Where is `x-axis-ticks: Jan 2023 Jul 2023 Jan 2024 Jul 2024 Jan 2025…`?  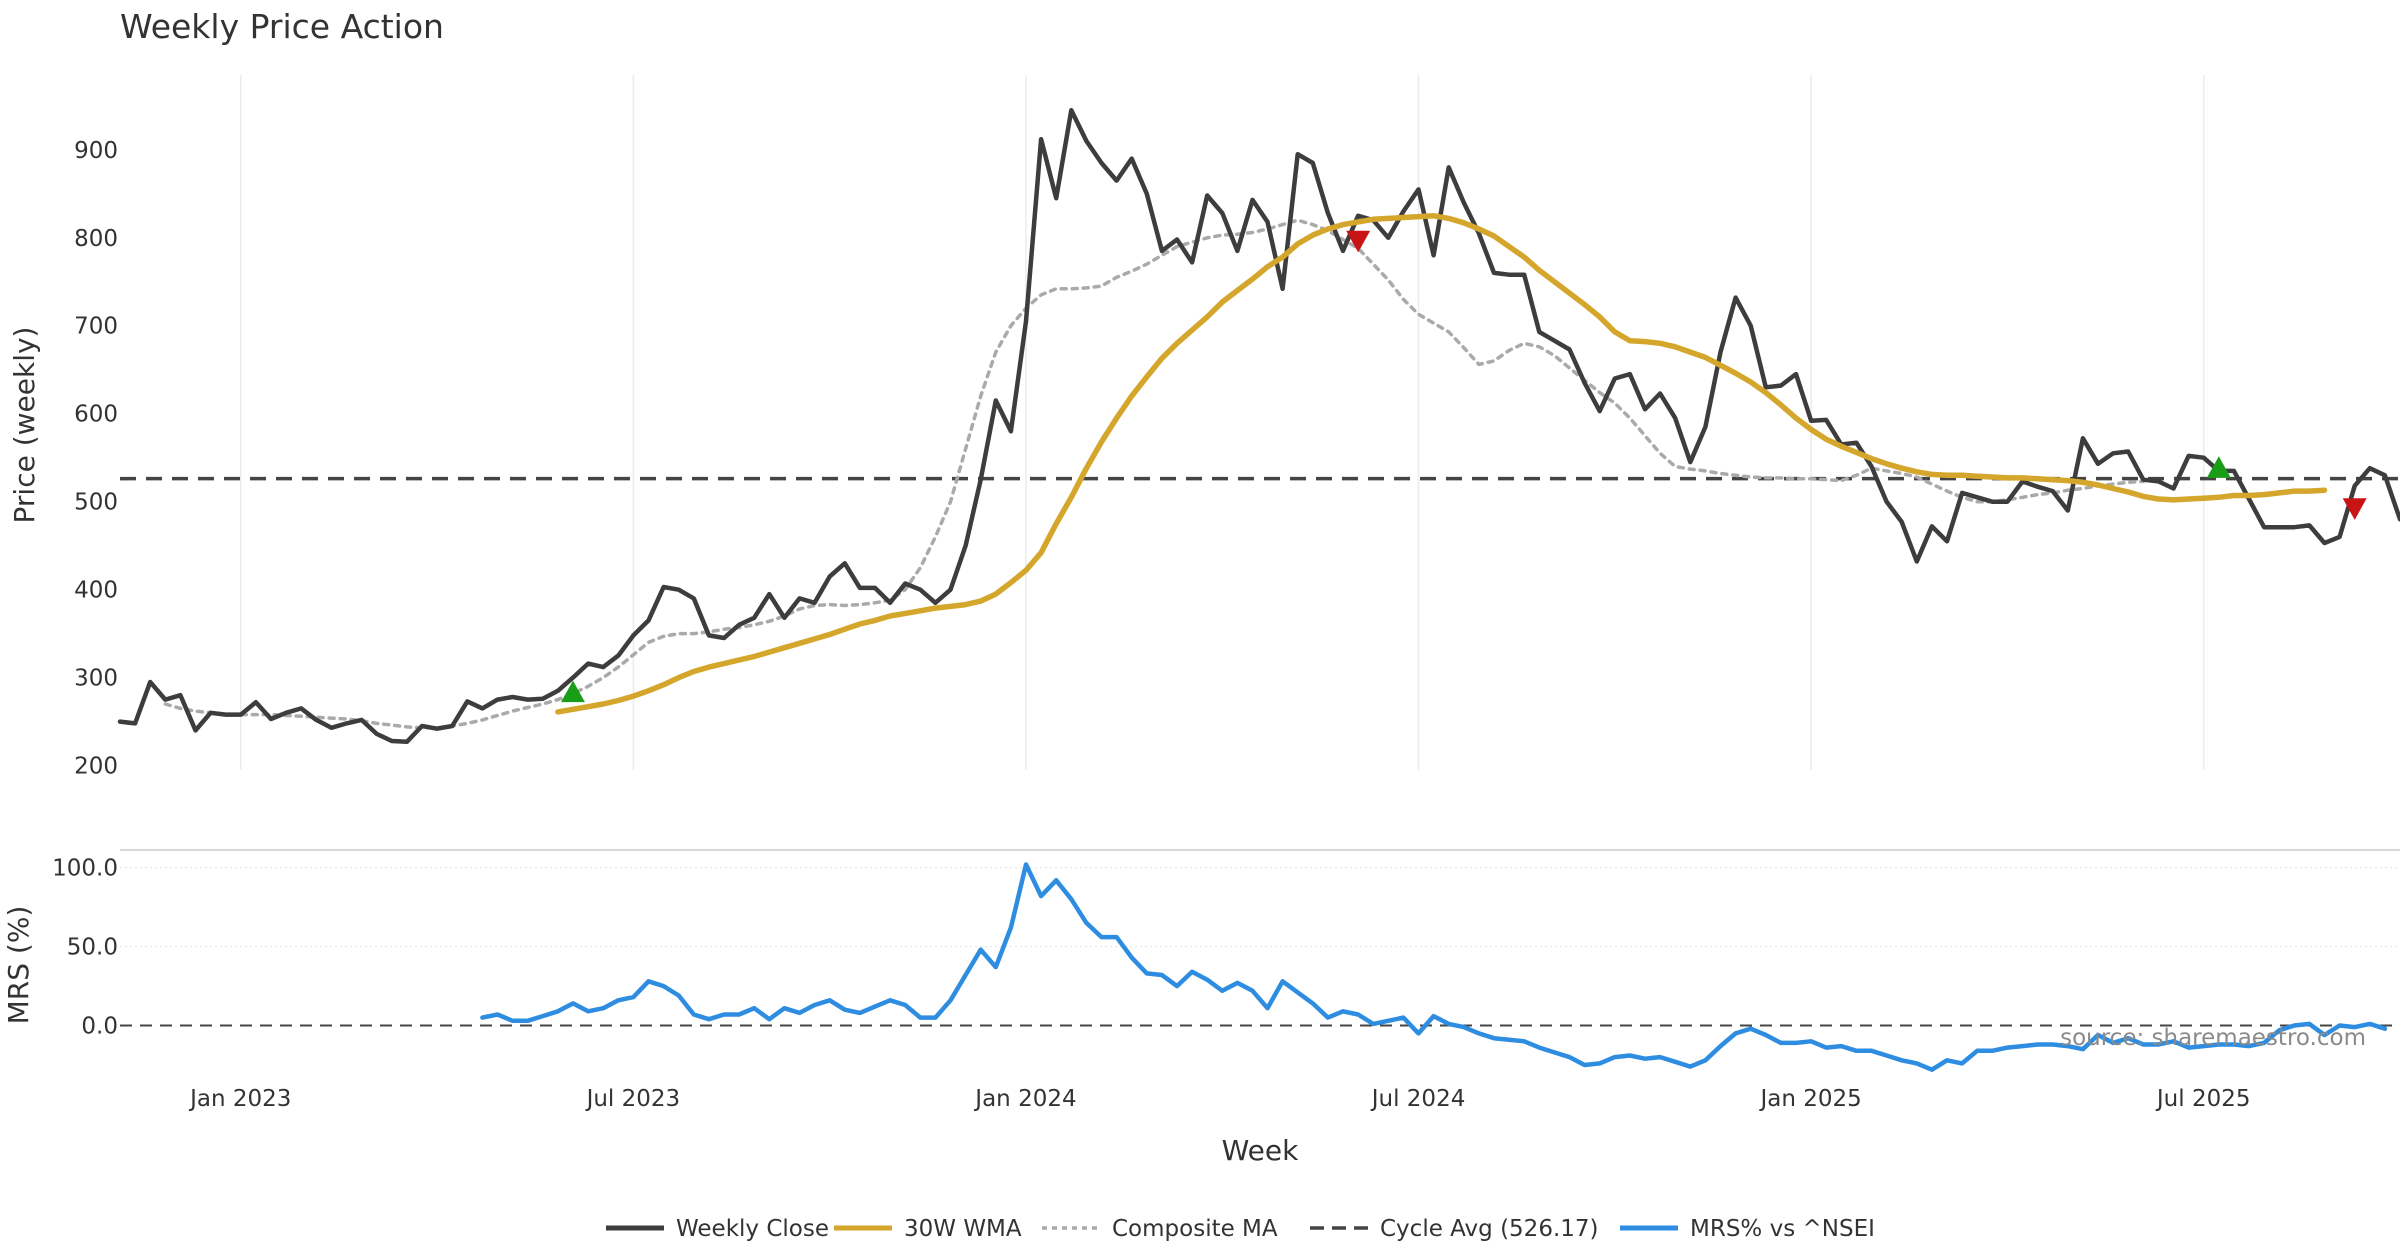
x-axis-ticks: Jan 2023 Jul 2023 Jan 2024 Jul 2024 Jan 2025… is located at coordinates (1219, 1099).